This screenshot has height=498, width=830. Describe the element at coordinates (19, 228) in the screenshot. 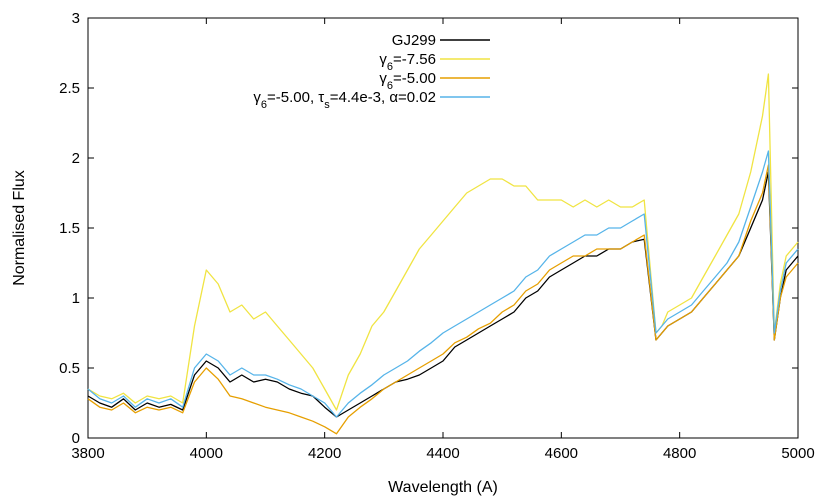

I see `y-axis-title: Normalised Flux` at that location.